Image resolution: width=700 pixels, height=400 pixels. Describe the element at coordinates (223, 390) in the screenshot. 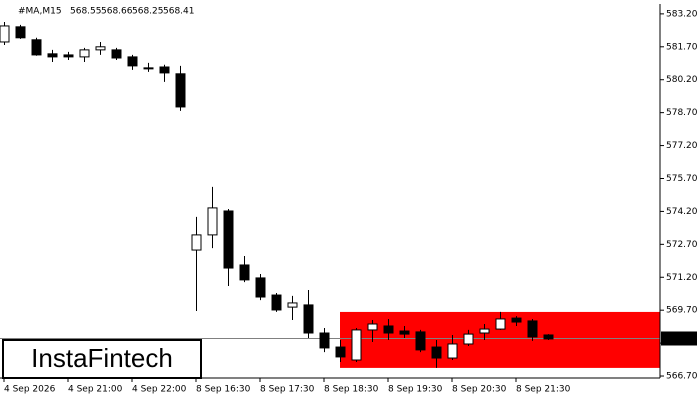

I see `x-tick-label: 8 Sep 16:30` at that location.